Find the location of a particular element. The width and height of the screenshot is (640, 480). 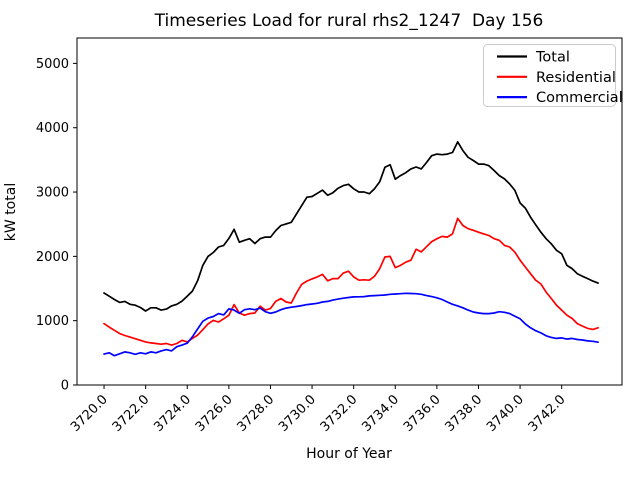

y-tick-label: 5000 is located at coordinates (52, 64).